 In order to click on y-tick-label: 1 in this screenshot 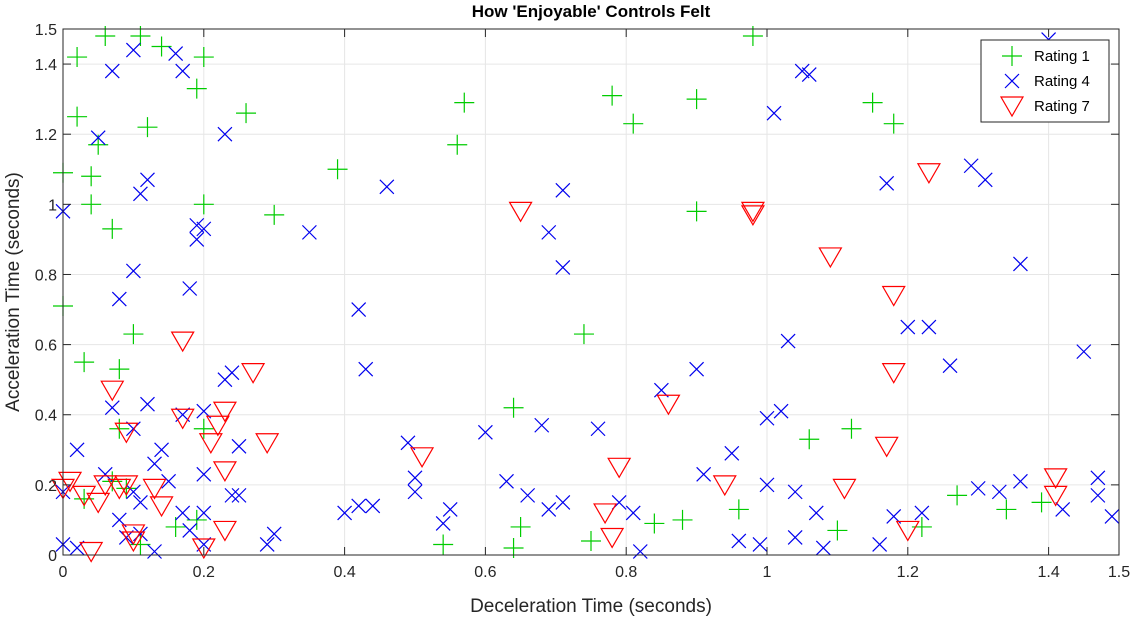, I will do `click(52, 205)`.